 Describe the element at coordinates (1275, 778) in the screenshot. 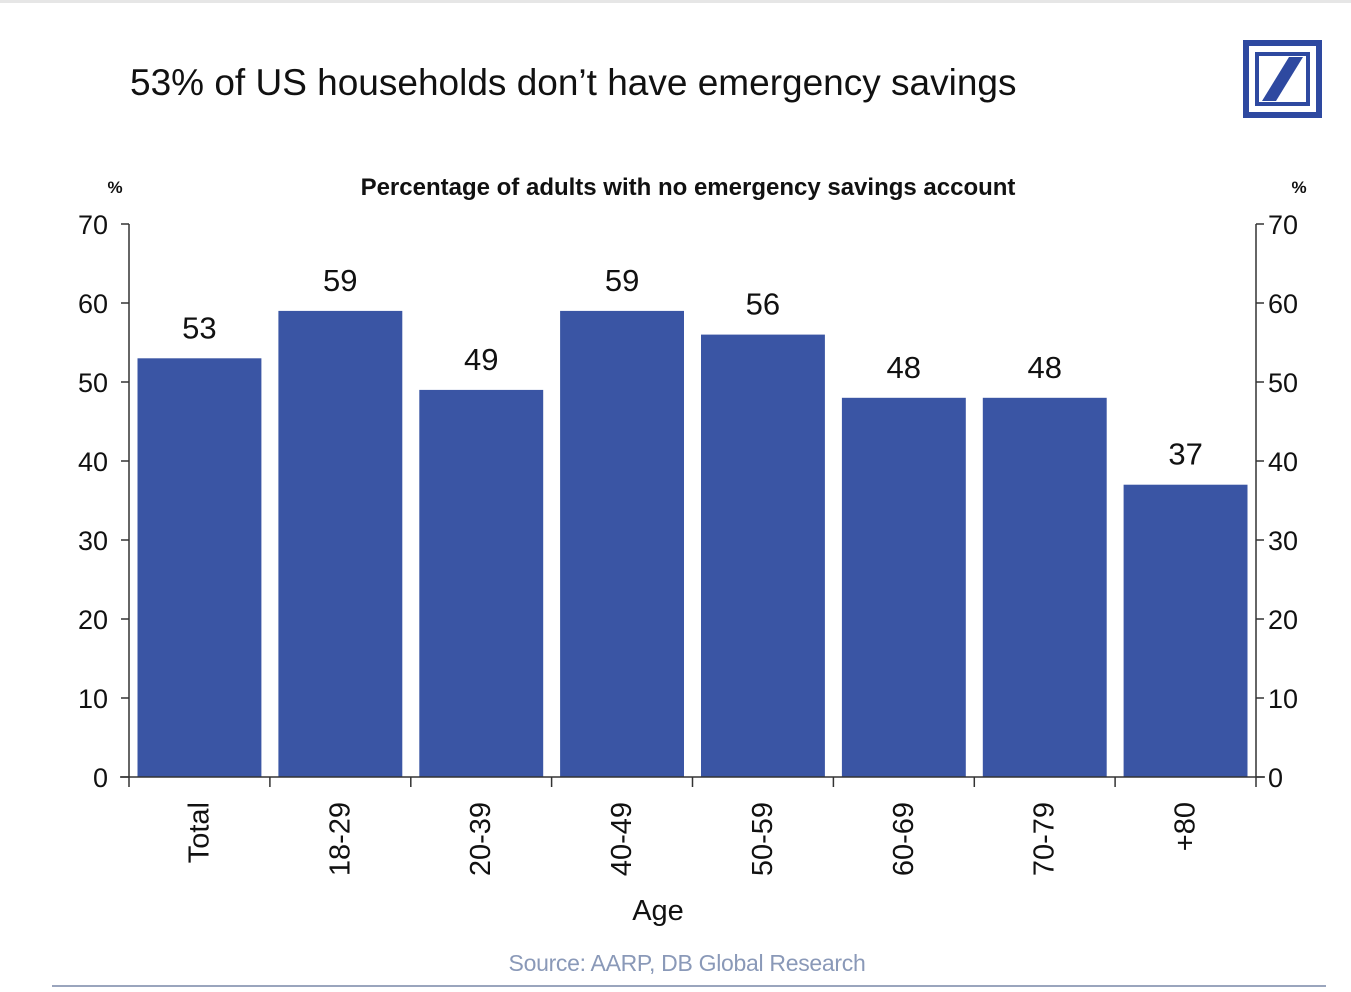

I see `y-tick-label-right: 0` at that location.